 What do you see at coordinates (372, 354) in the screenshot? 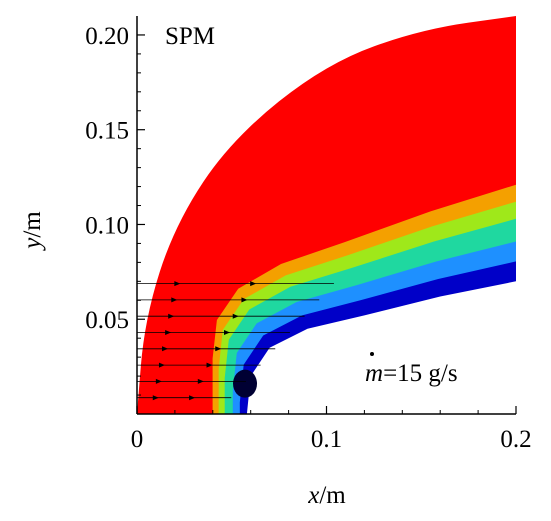
I see `mass-flow-dot` at bounding box center [372, 354].